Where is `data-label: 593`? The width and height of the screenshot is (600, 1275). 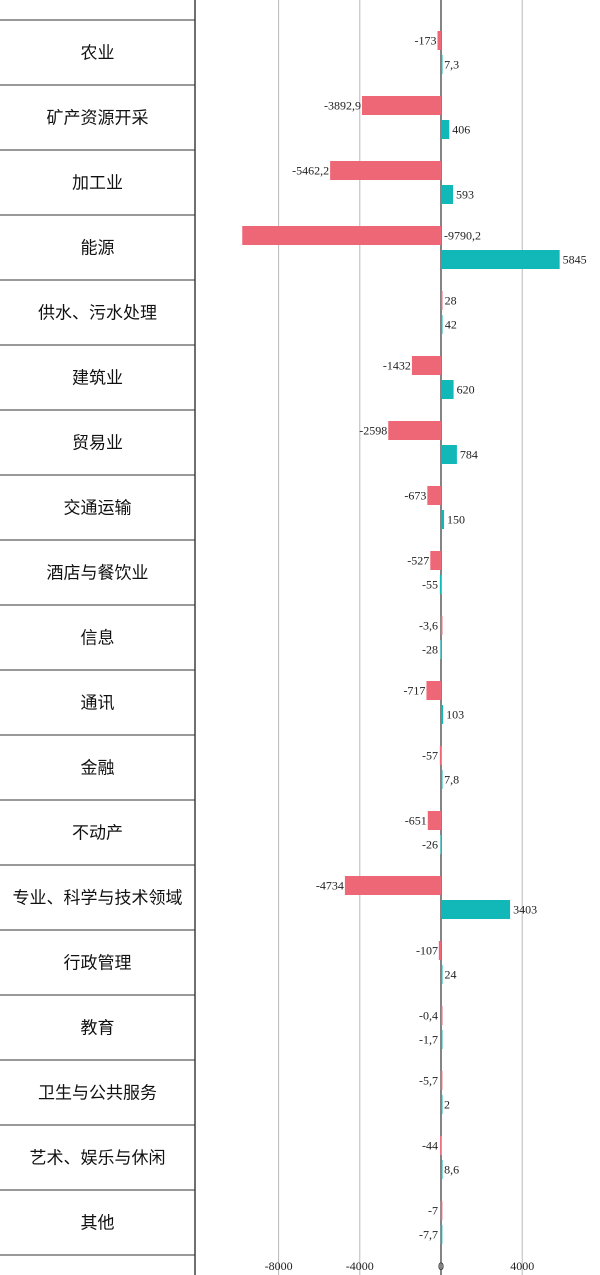
data-label: 593 is located at coordinates (465, 195).